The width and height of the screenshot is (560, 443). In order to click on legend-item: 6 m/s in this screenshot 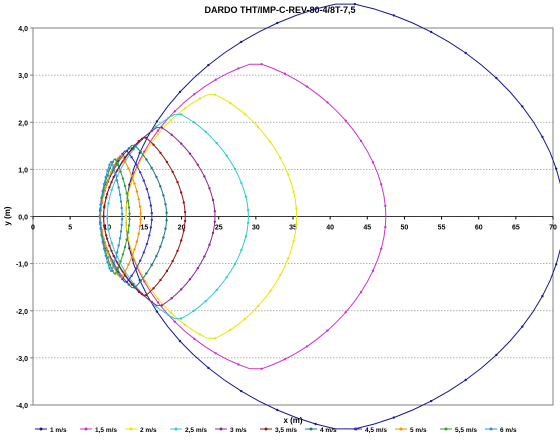, I will do `click(501, 430)`.